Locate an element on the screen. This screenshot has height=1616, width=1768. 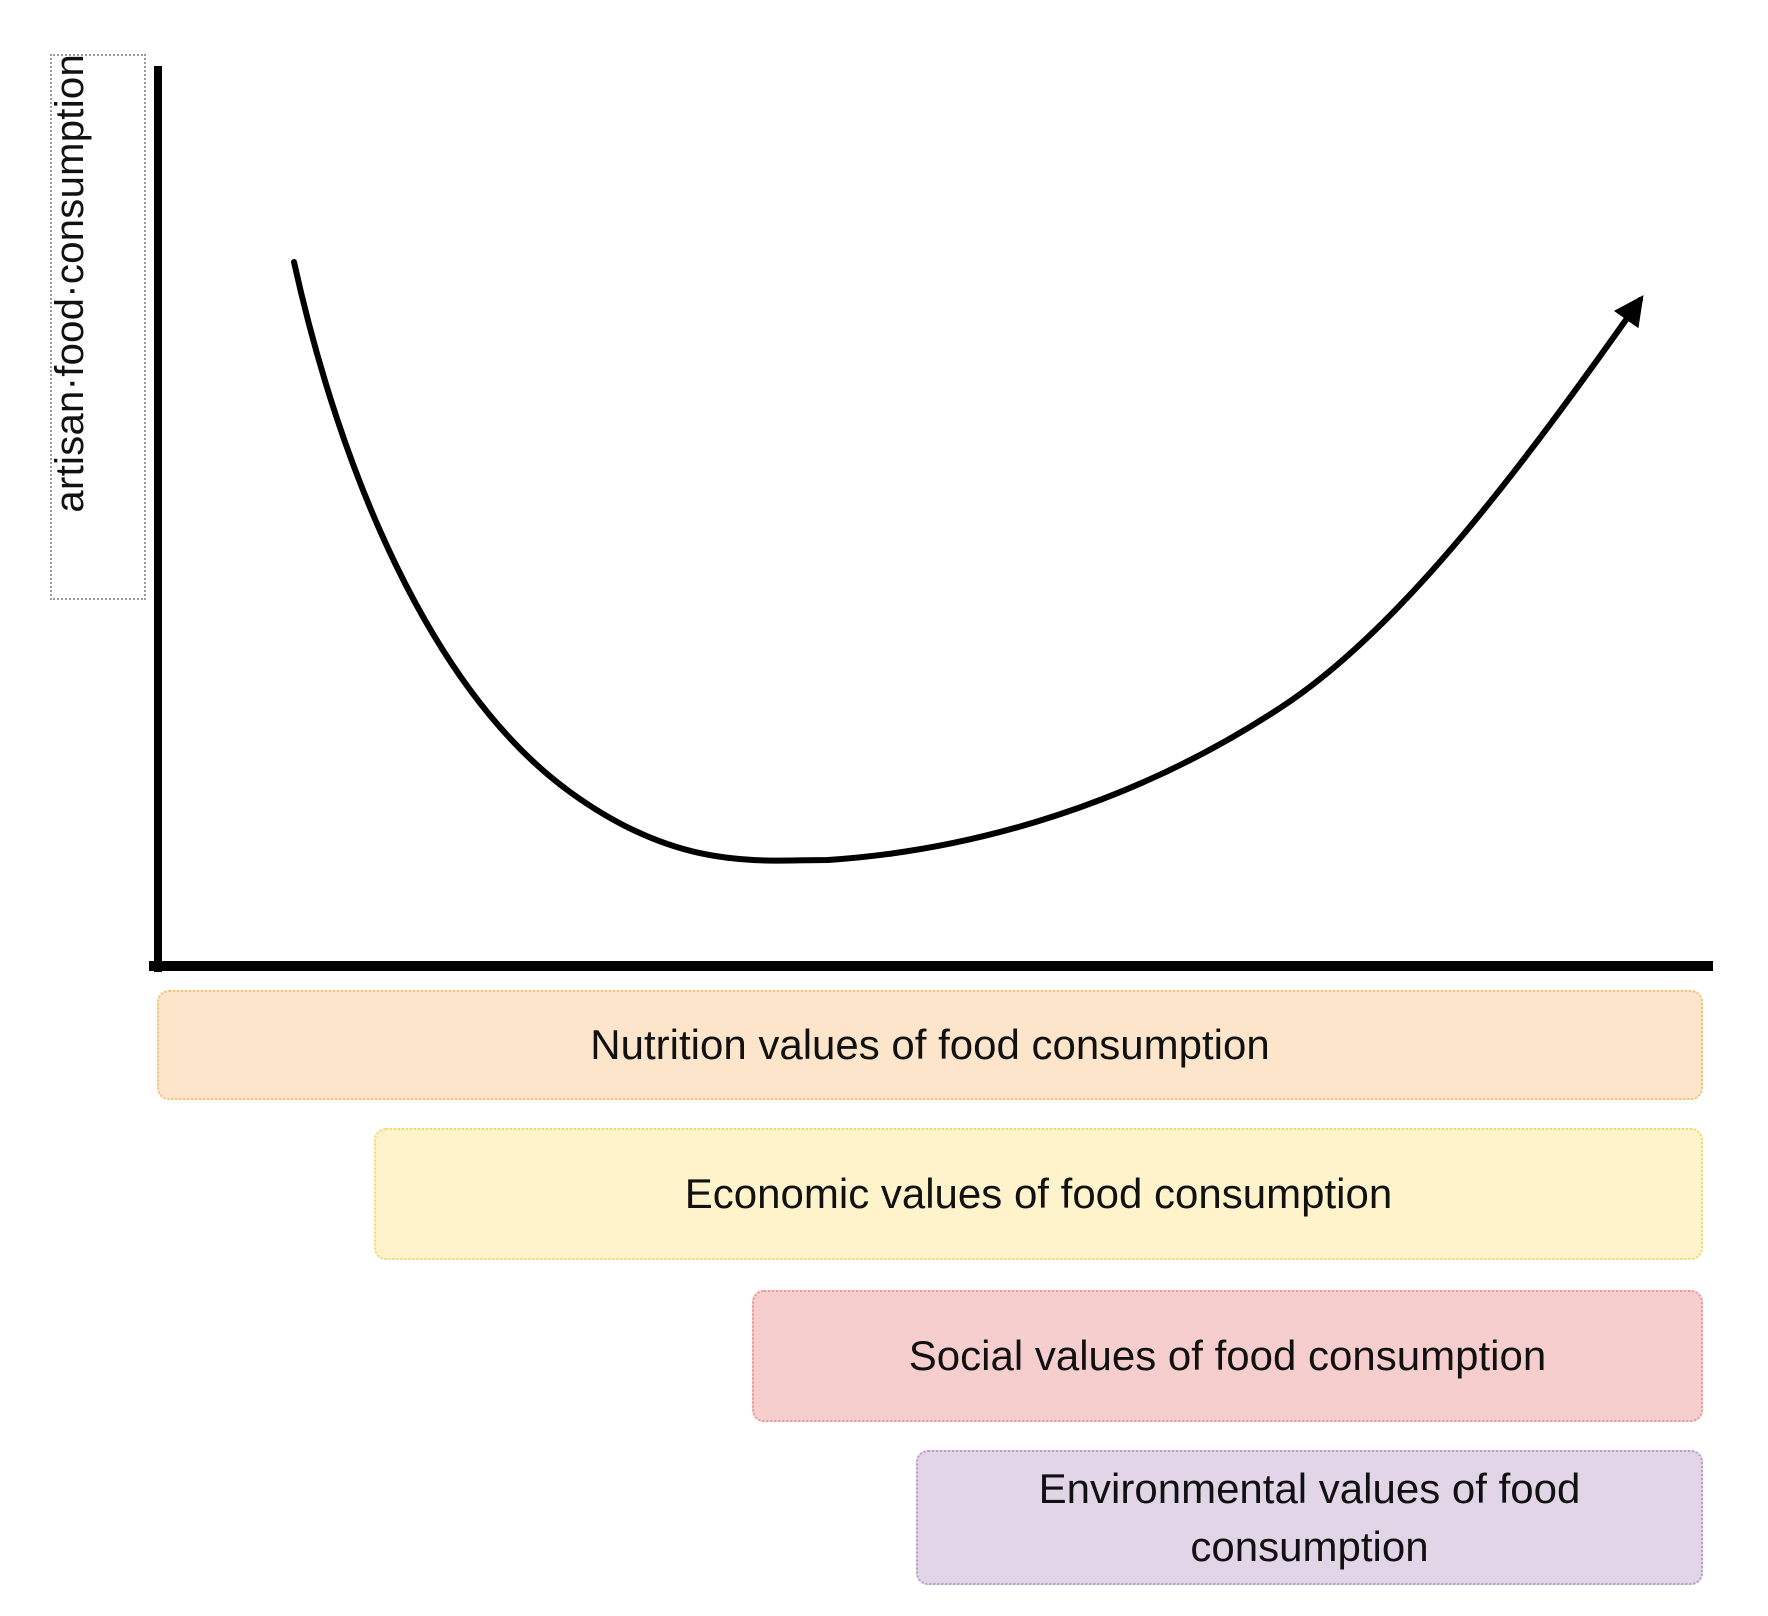
environmental-values-label: Environmental values of food consumption is located at coordinates (1309, 1517).